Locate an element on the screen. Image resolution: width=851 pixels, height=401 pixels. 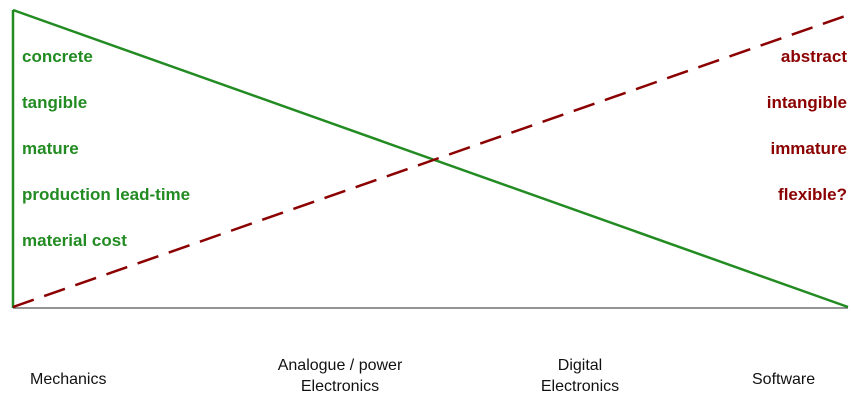
axis-label-analogue-line1: Analogue / power is located at coordinates (340, 365).